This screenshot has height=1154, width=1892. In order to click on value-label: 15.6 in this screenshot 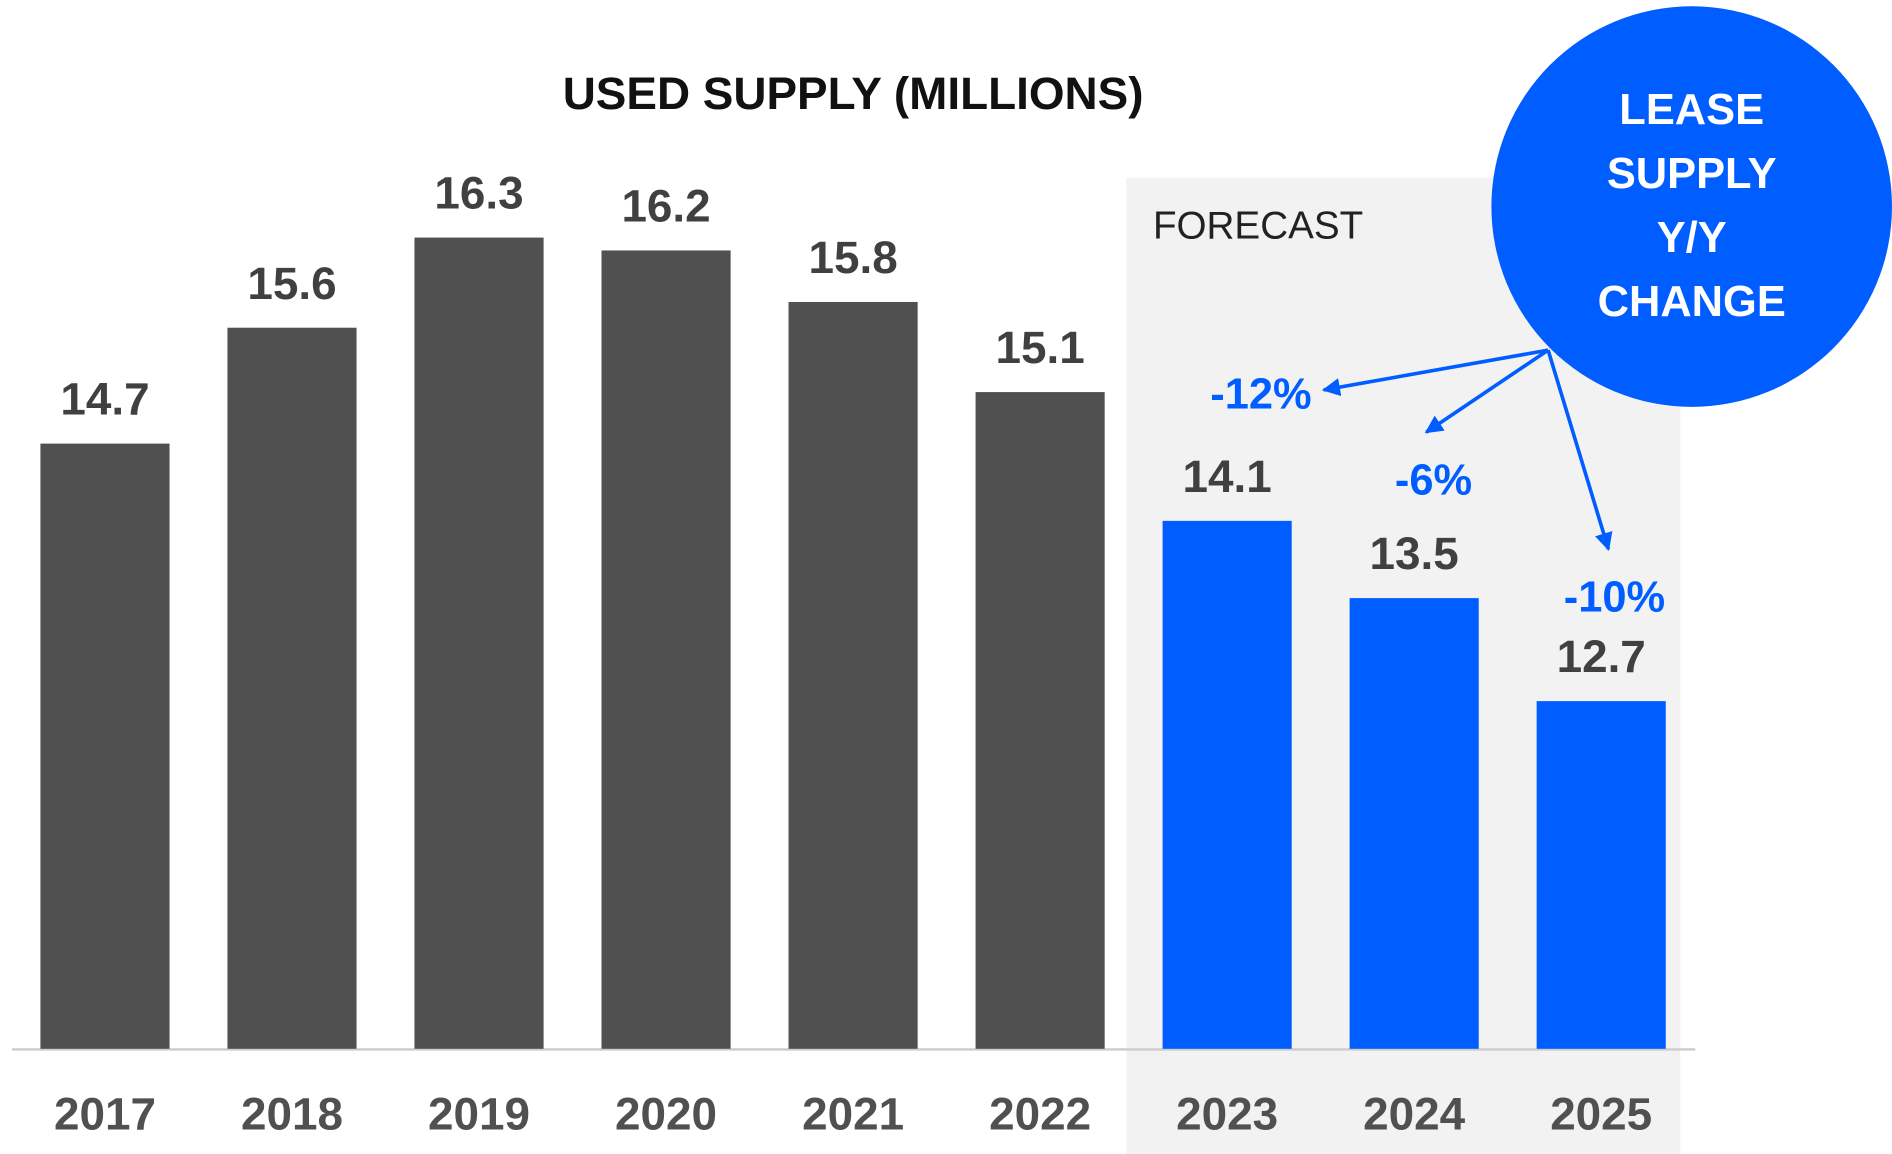, I will do `click(291, 283)`.